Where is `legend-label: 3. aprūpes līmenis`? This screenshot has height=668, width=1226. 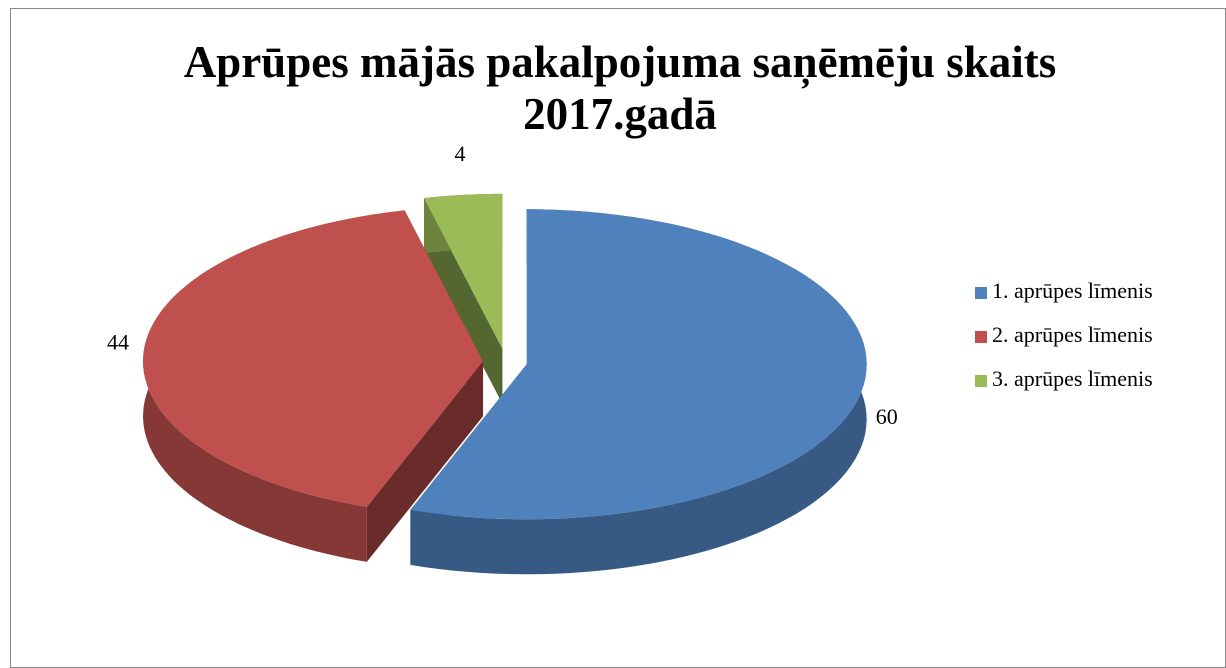 legend-label: 3. aprūpes līmenis is located at coordinates (1072, 378).